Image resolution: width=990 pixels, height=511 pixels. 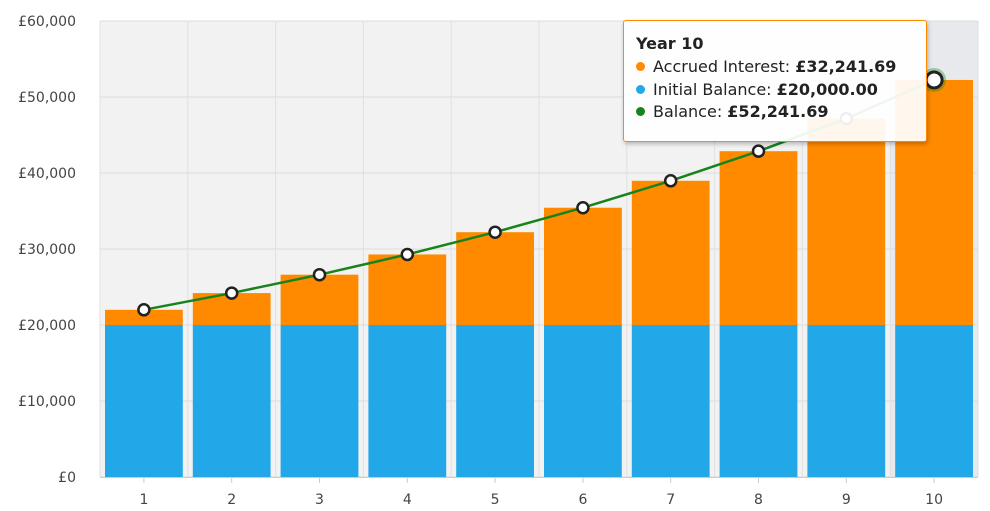 I want to click on x-tick-label: 3, so click(x=319, y=500).